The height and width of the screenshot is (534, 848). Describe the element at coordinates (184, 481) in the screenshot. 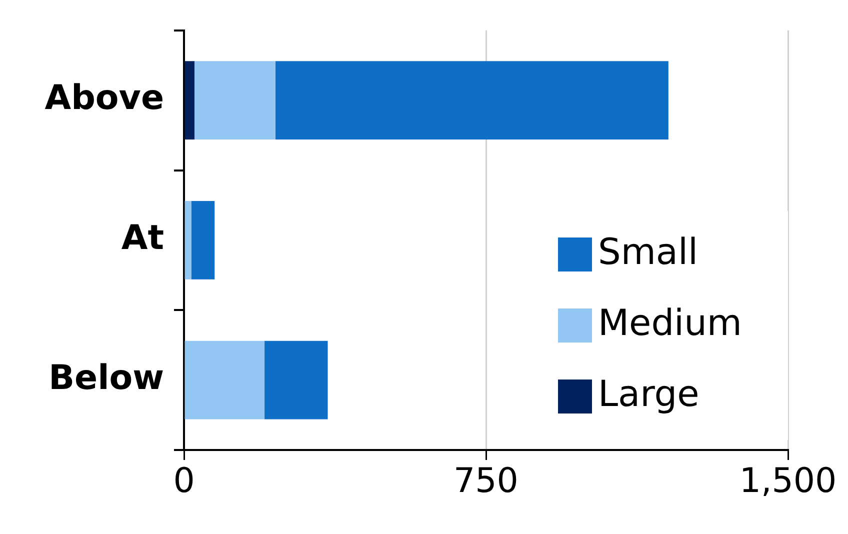

I see `x-tick-label: 0` at that location.